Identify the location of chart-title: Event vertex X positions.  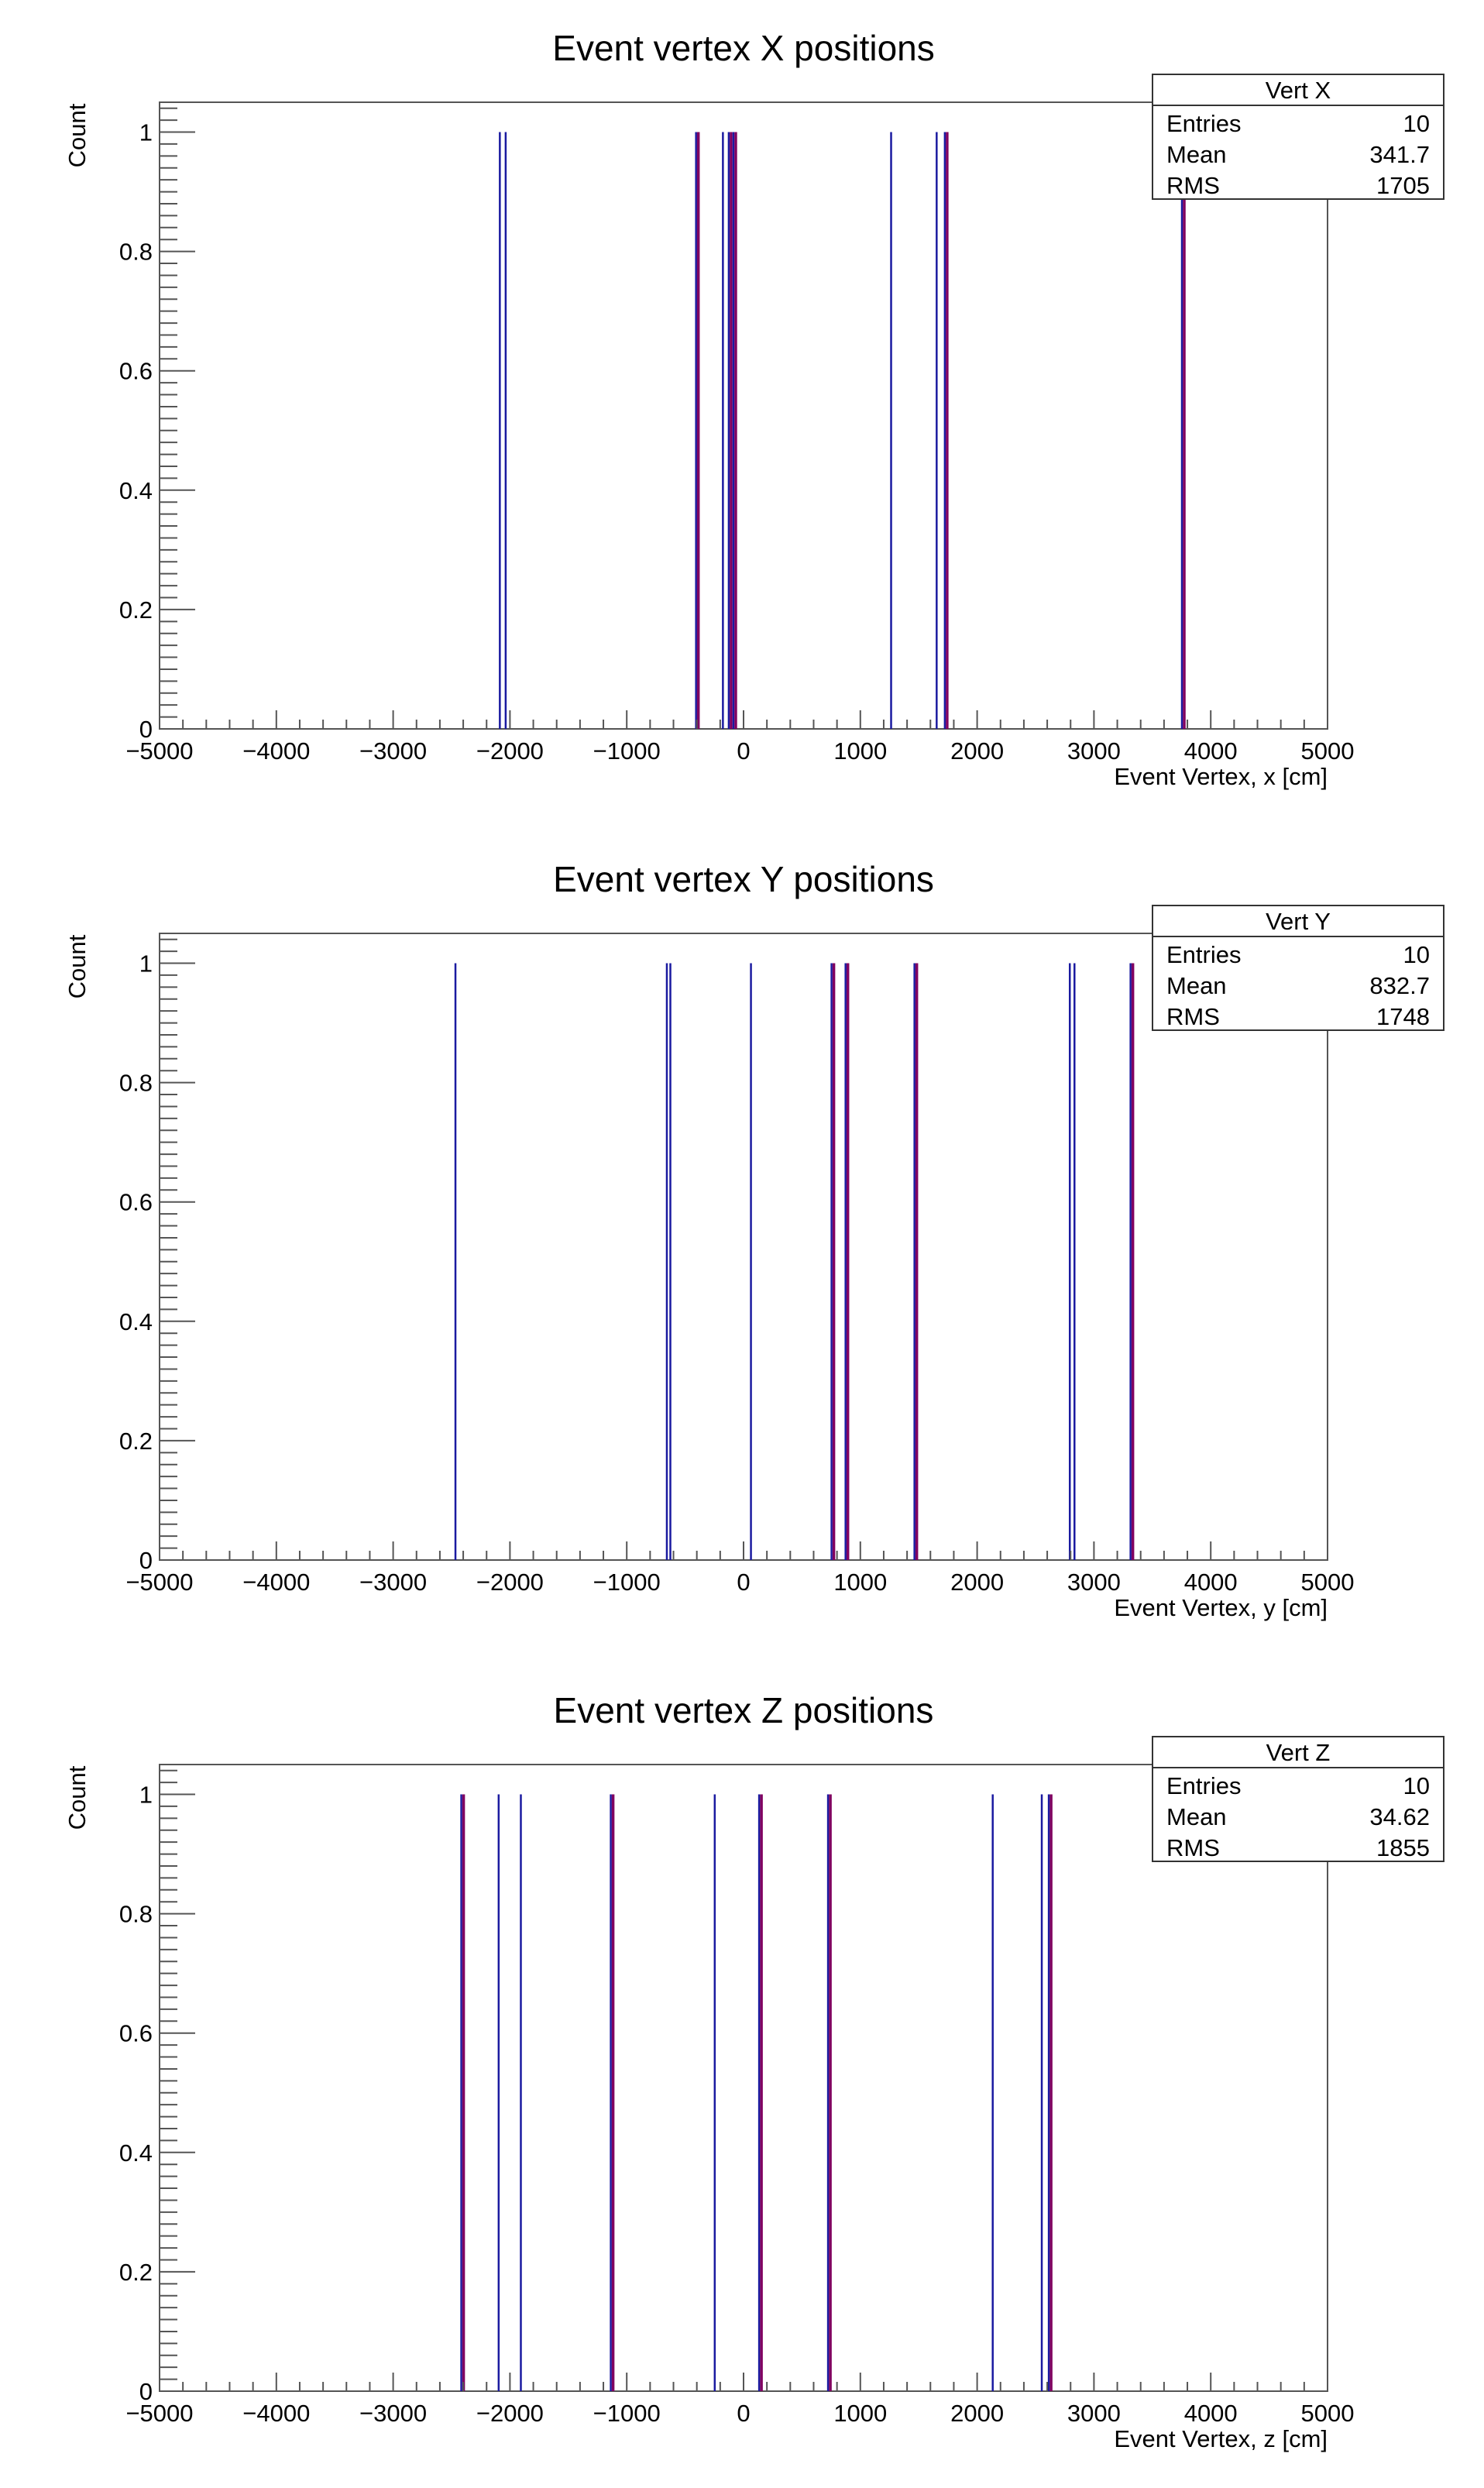
(743, 48).